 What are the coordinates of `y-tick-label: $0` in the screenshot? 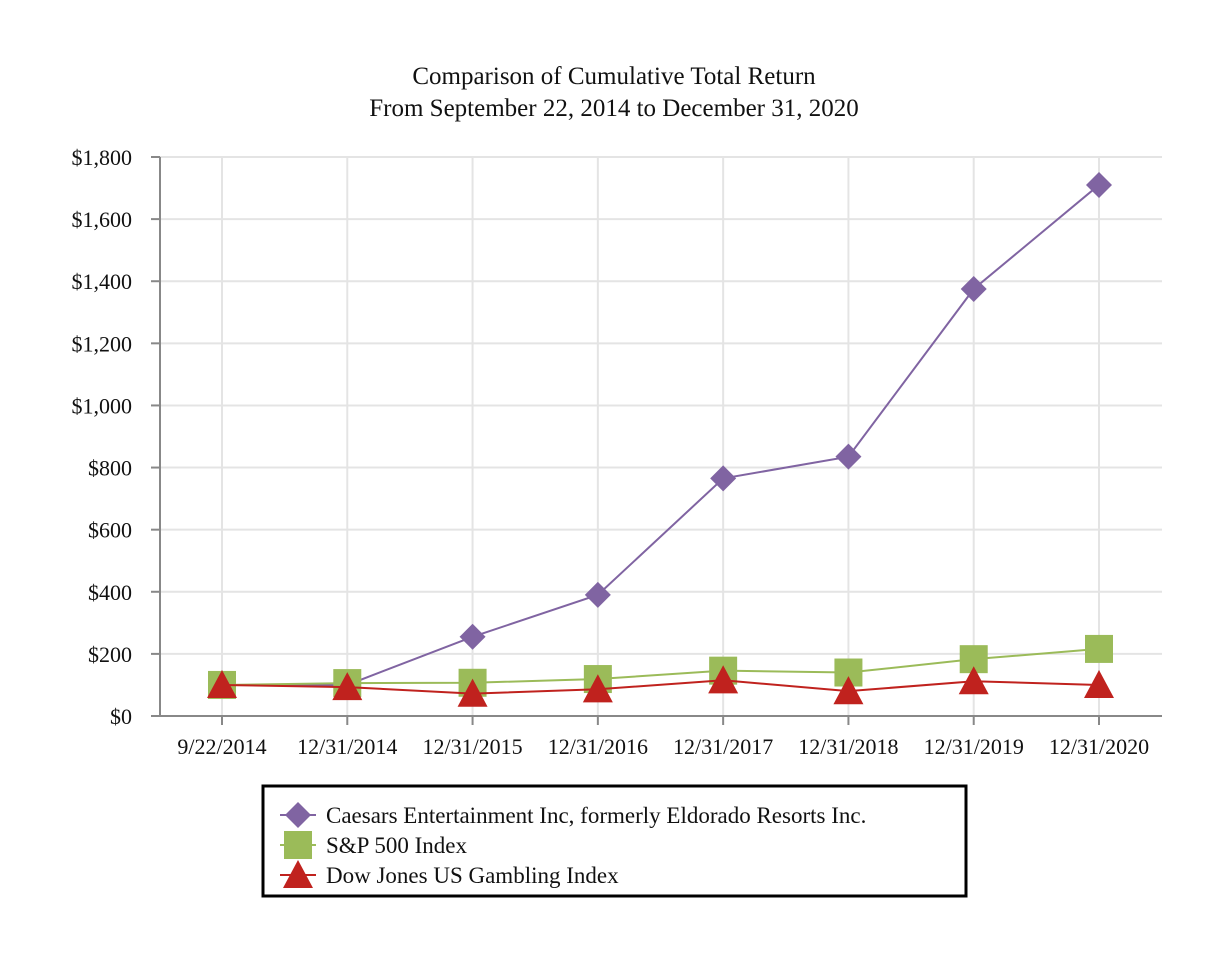 It's located at (121, 716).